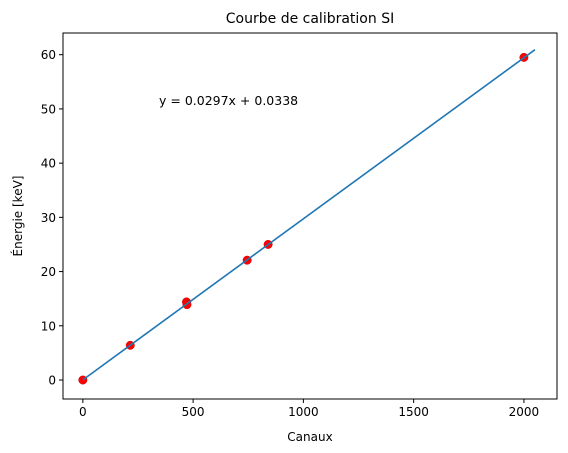  I want to click on y-tick-label: 60, so click(48, 55).